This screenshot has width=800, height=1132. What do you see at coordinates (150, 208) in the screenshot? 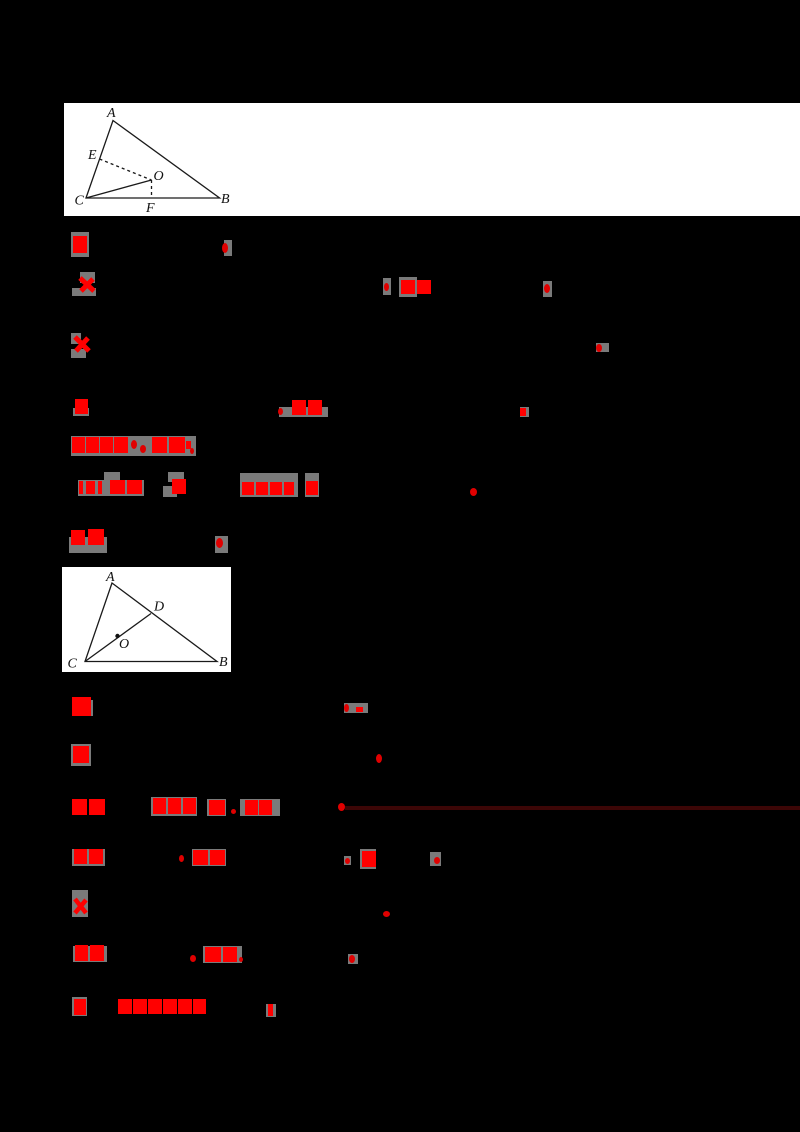
I see `svg-text: F` at bounding box center [150, 208].